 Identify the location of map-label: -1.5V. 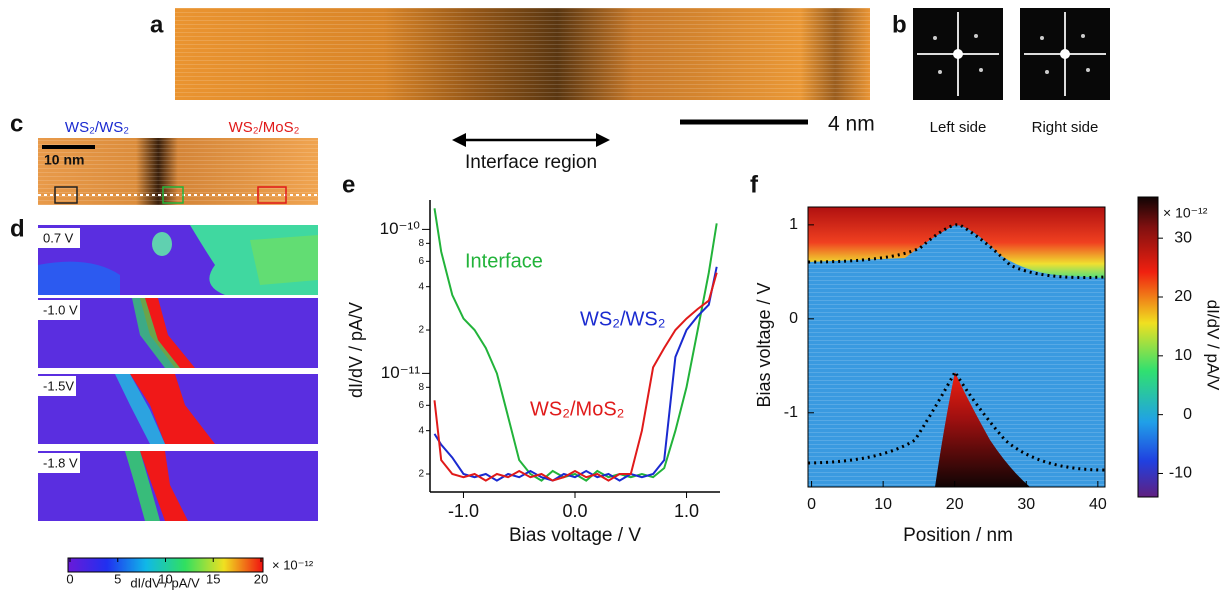
(58, 385).